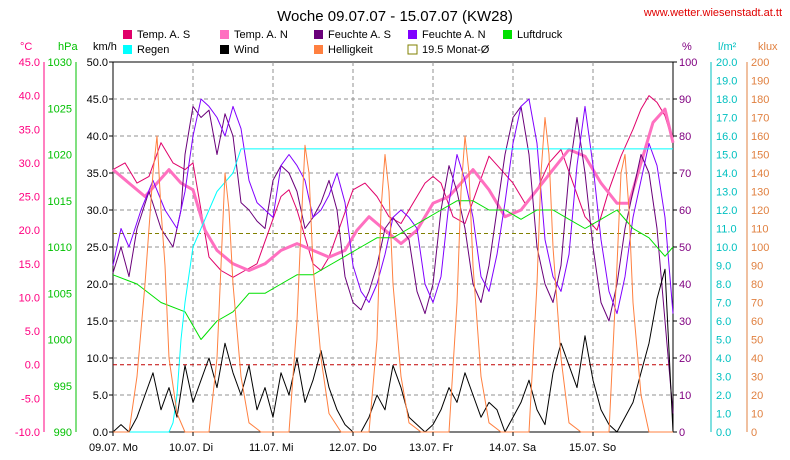  Describe the element at coordinates (513, 448) in the screenshot. I see `x-tick-label: 14.07. Sa` at that location.